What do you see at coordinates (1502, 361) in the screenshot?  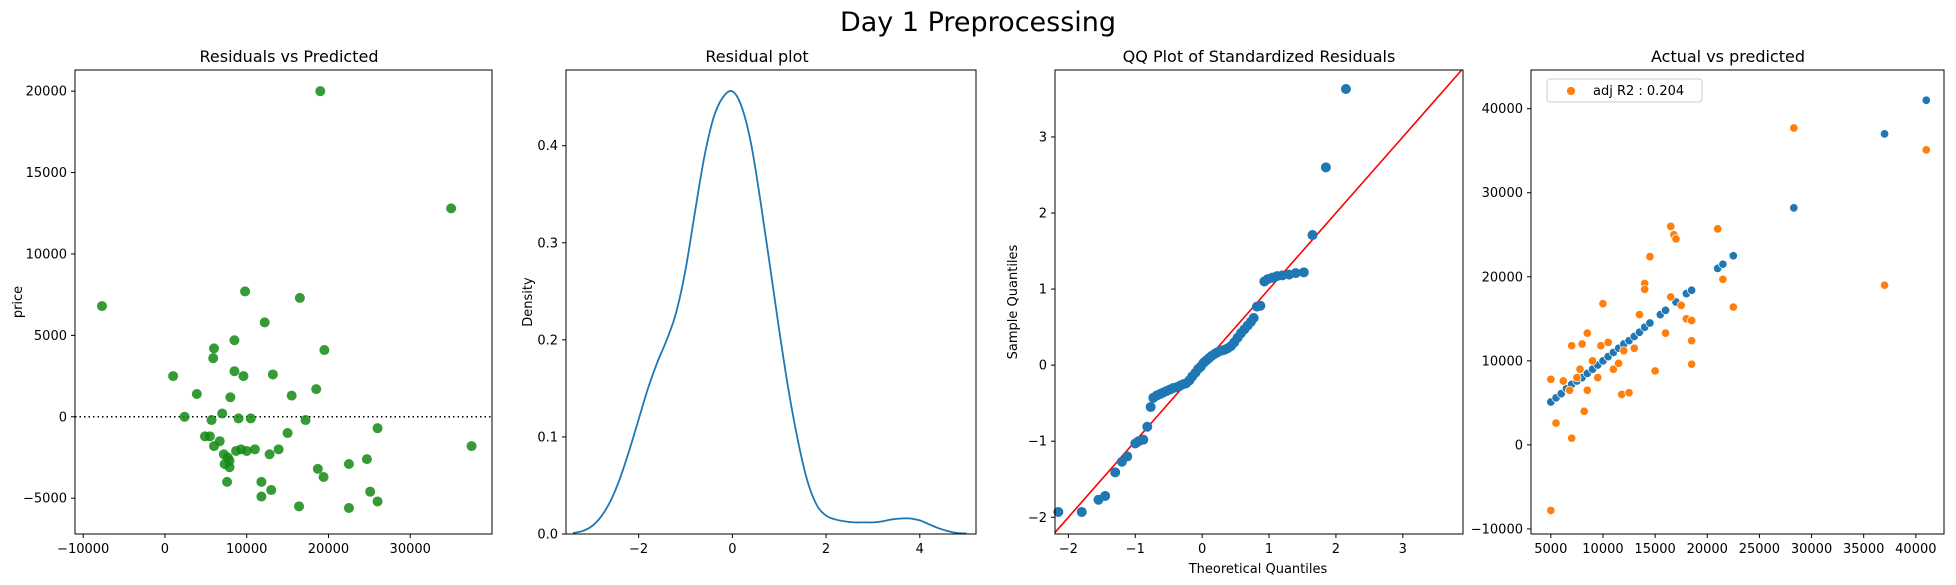 I see `y-tick-label: 10000` at bounding box center [1502, 361].